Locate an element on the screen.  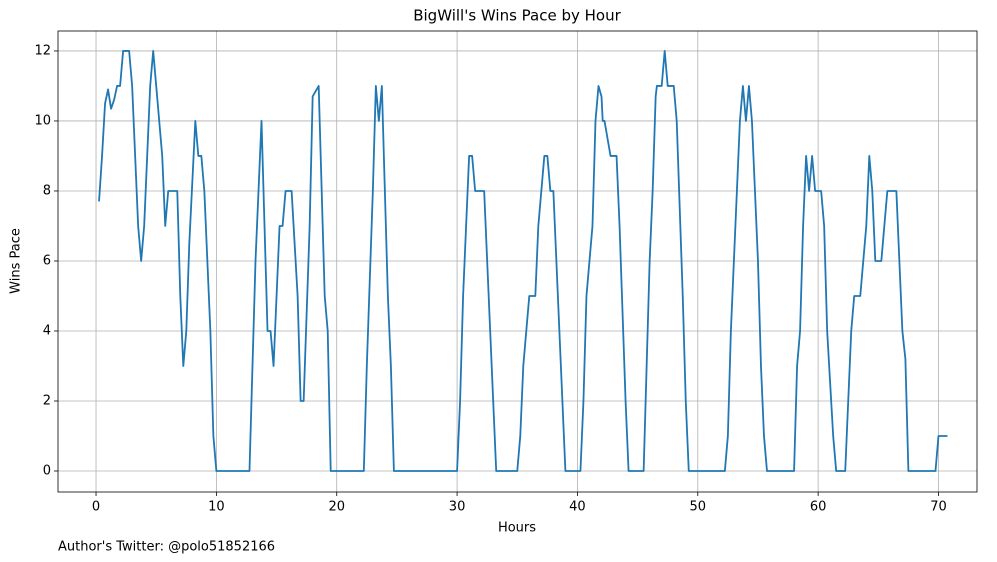
y-tick-label: 0 is located at coordinates (47, 470).